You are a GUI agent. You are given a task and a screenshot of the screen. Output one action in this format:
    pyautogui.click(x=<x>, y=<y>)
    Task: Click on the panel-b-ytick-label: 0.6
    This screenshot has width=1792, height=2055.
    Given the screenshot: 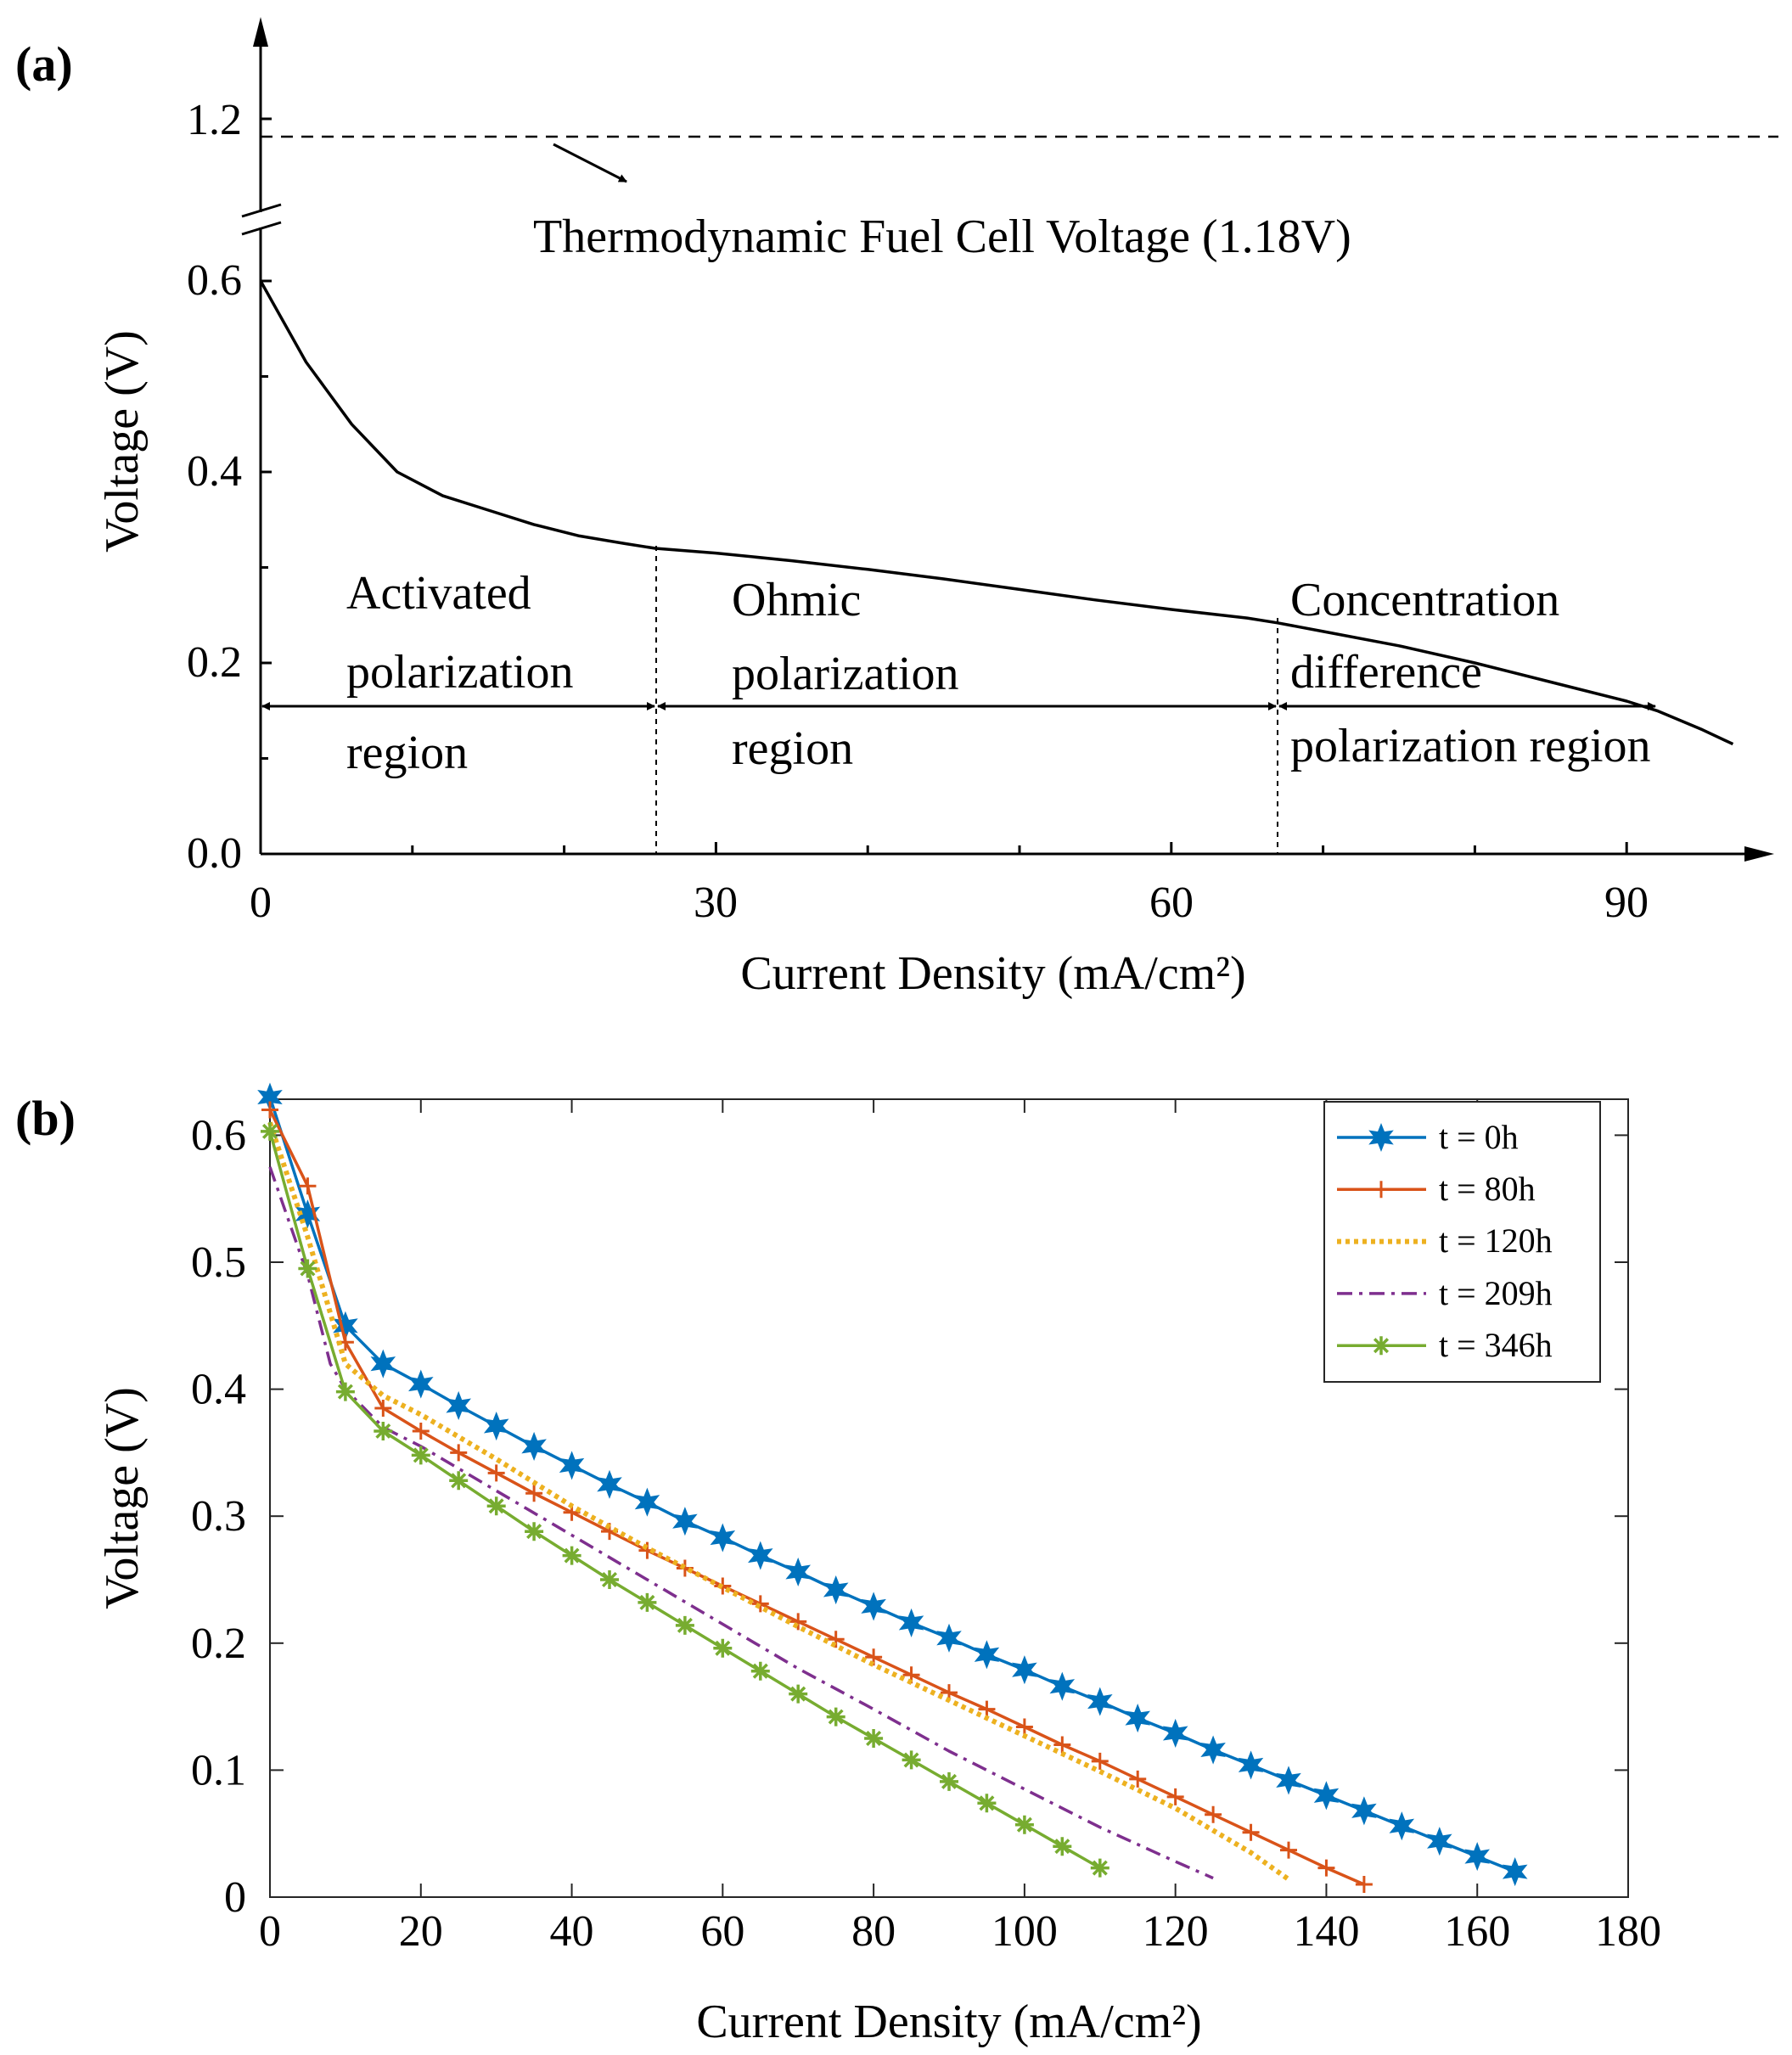 What is the action you would take?
    pyautogui.click(x=218, y=1135)
    